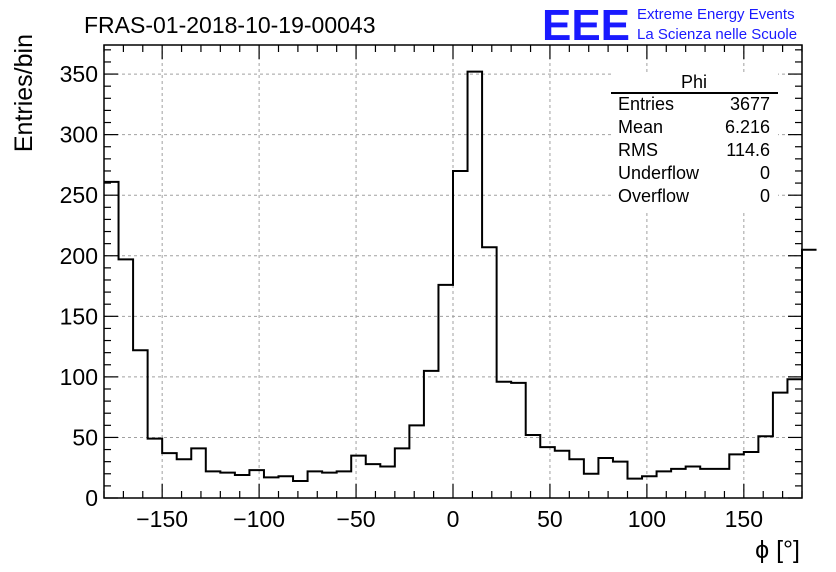  Describe the element at coordinates (765, 196) in the screenshot. I see `stats-value-overflow: 0` at that location.